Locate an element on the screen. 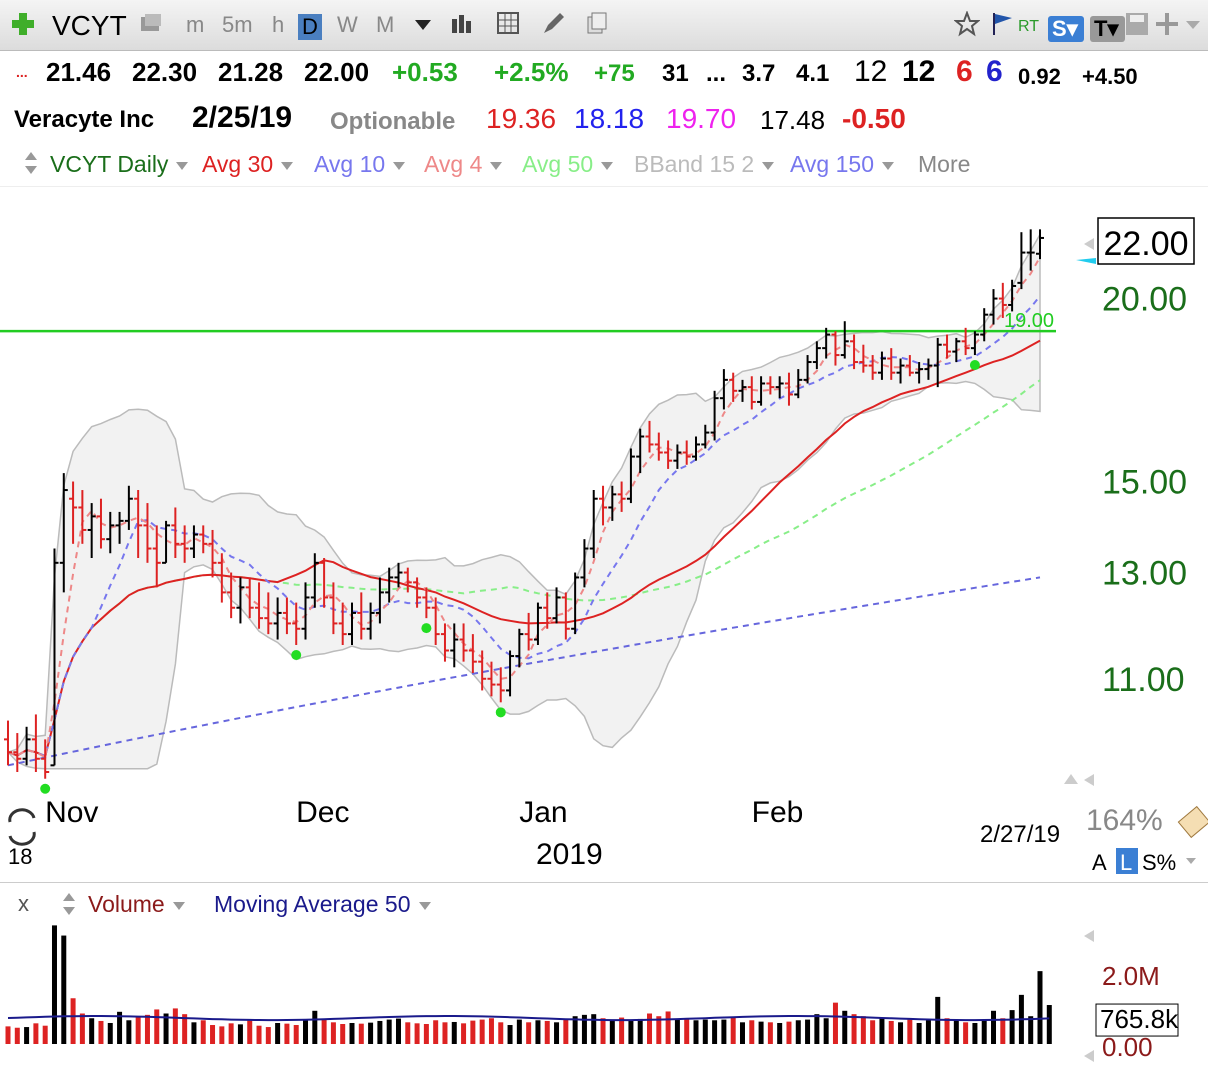  study-avg150: Avg 150 is located at coordinates (842, 164).